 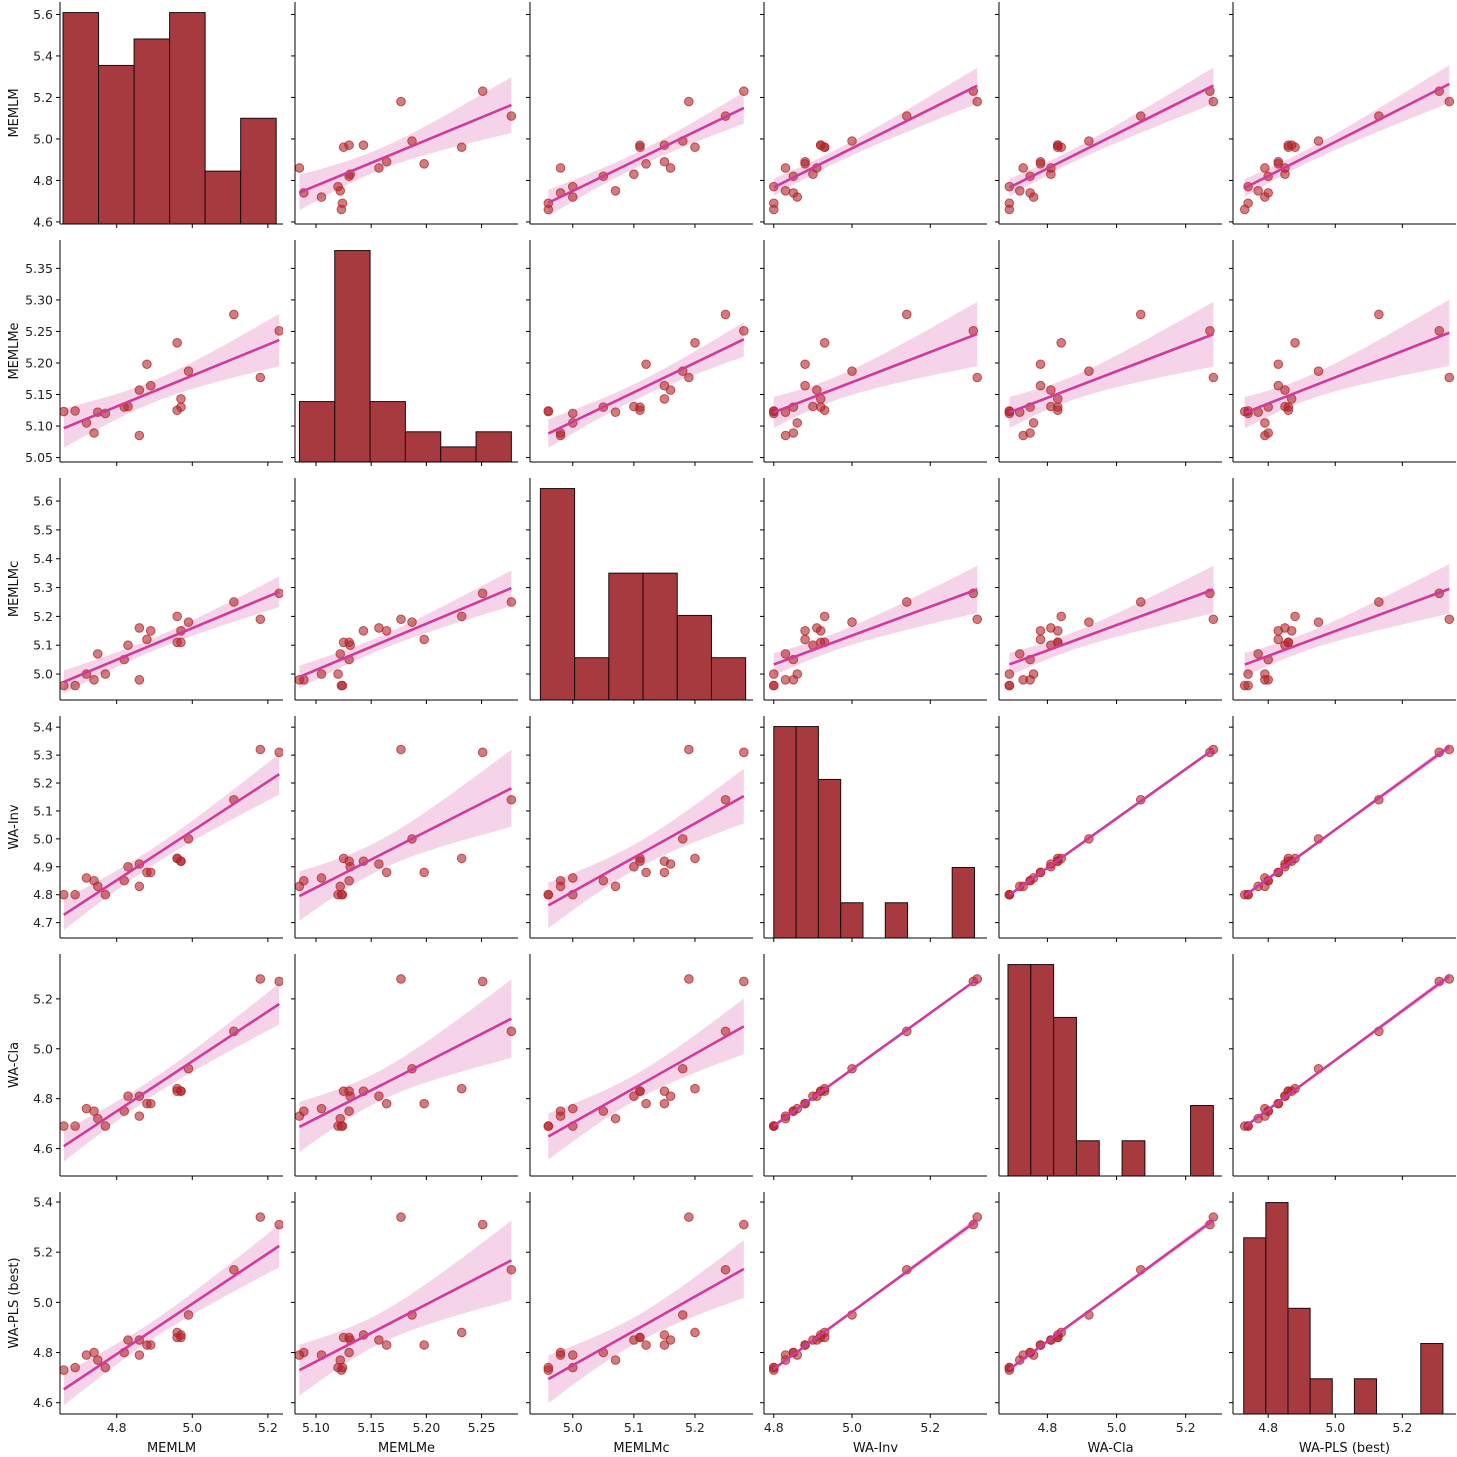 I want to click on panel-wa-cla-vs-wa-pls-best, so click(x=1342, y=1067).